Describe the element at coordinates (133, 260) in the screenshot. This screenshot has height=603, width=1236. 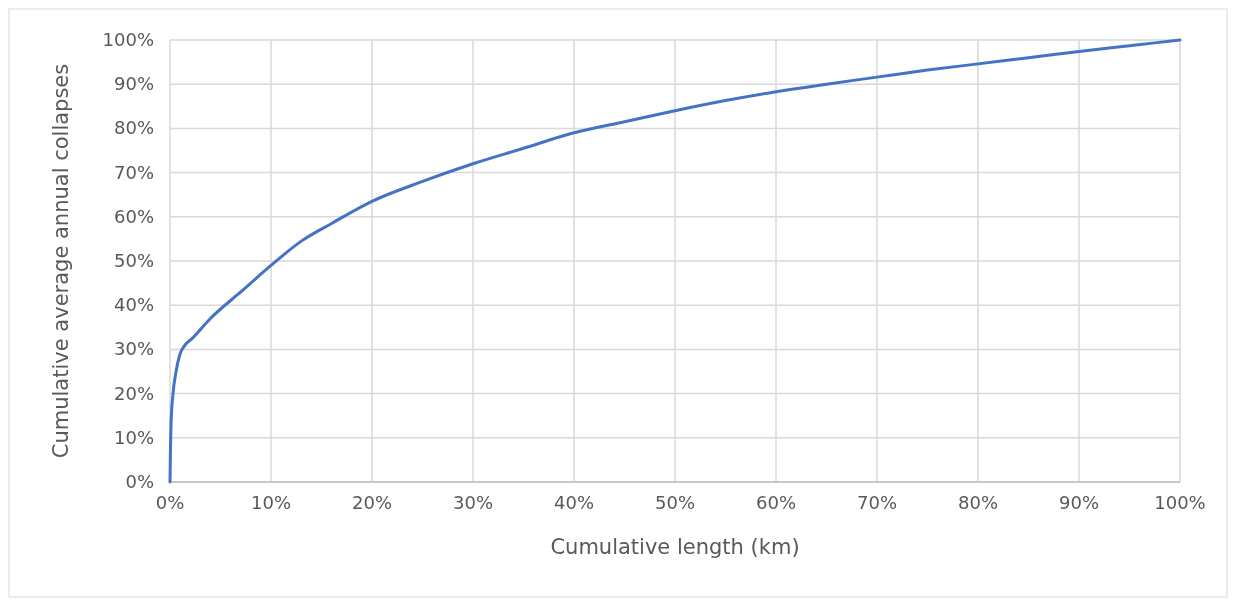
I see `y-tick-label: 50%` at that location.